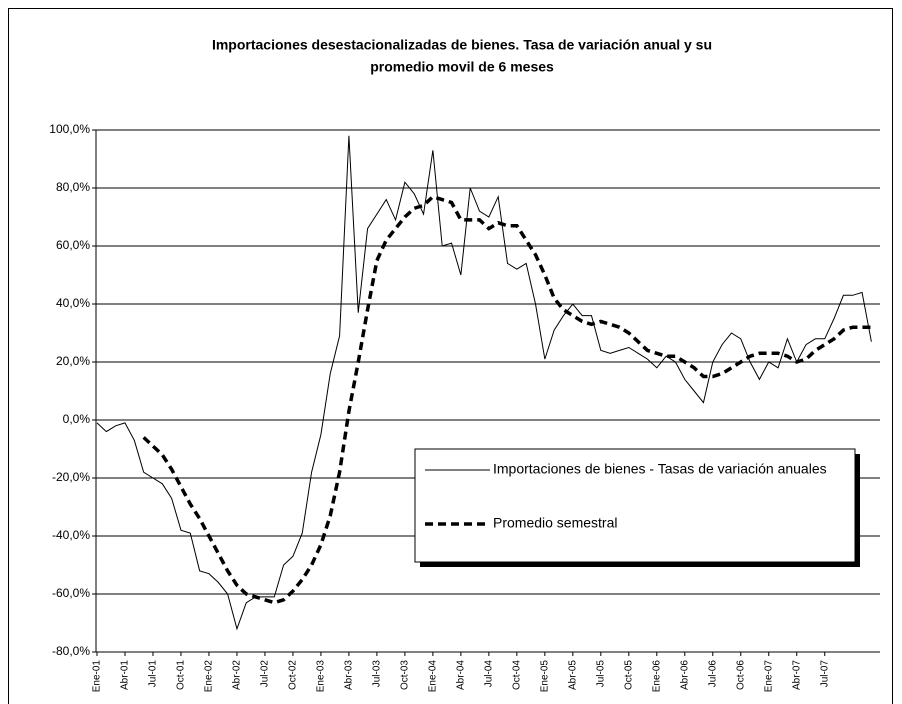 The height and width of the screenshot is (704, 902). I want to click on y-tick-label: -80,0%, so click(71, 651).